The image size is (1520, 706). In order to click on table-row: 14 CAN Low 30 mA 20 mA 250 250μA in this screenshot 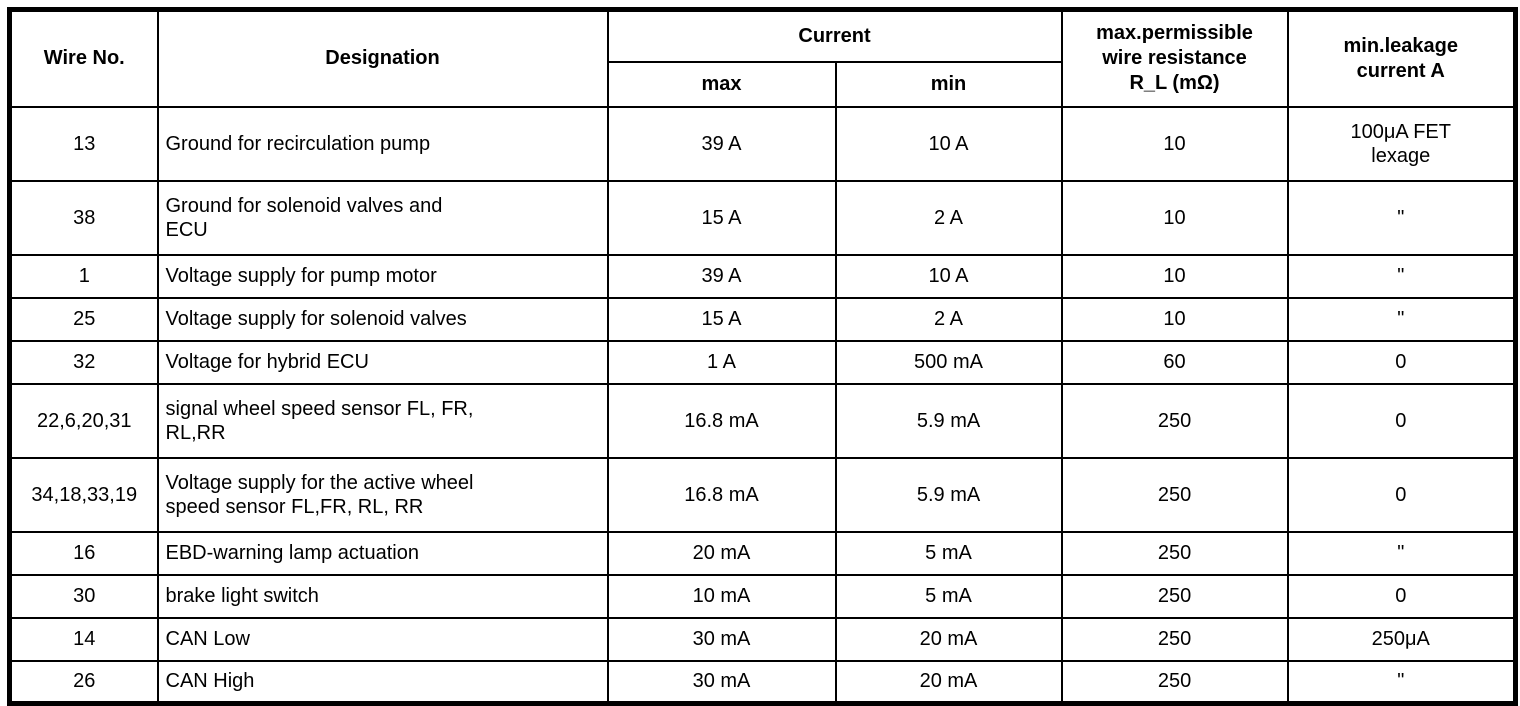, I will do `click(762, 639)`.